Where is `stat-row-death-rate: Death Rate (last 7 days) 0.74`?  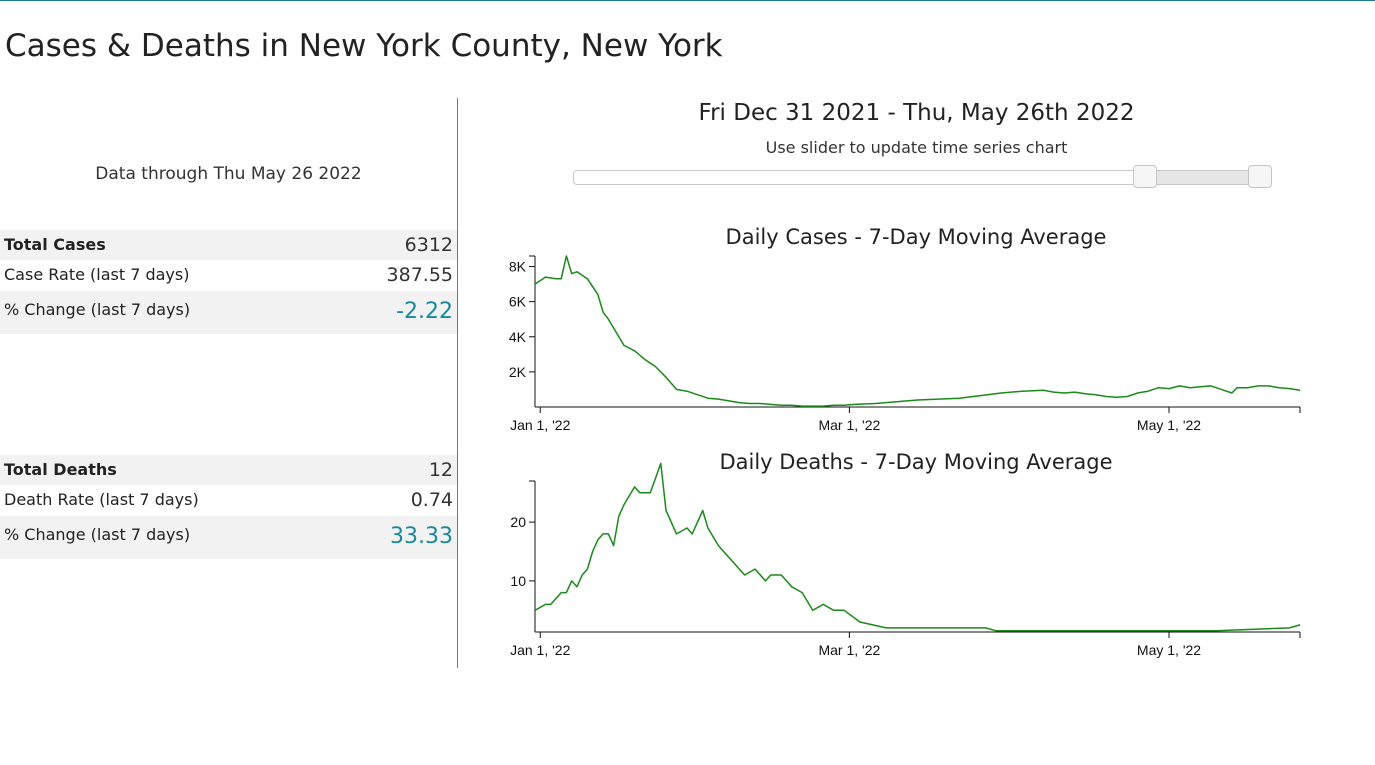
stat-row-death-rate: Death Rate (last 7 days) 0.74 is located at coordinates (228, 500).